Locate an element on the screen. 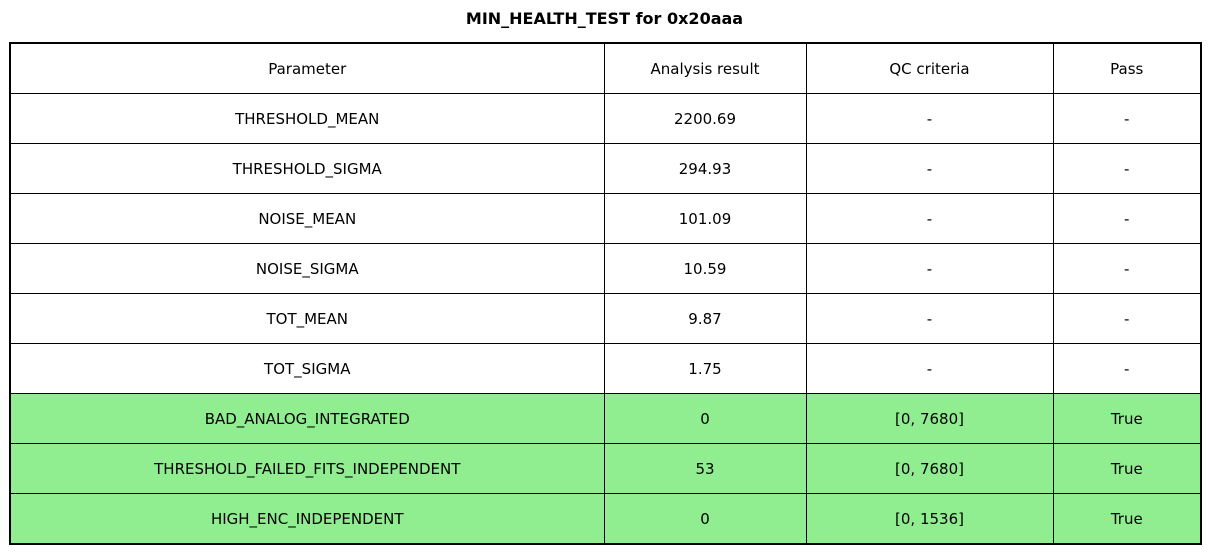 The image size is (1210, 553). table-row: TOT_MEAN 9.87 - - is located at coordinates (605, 318).